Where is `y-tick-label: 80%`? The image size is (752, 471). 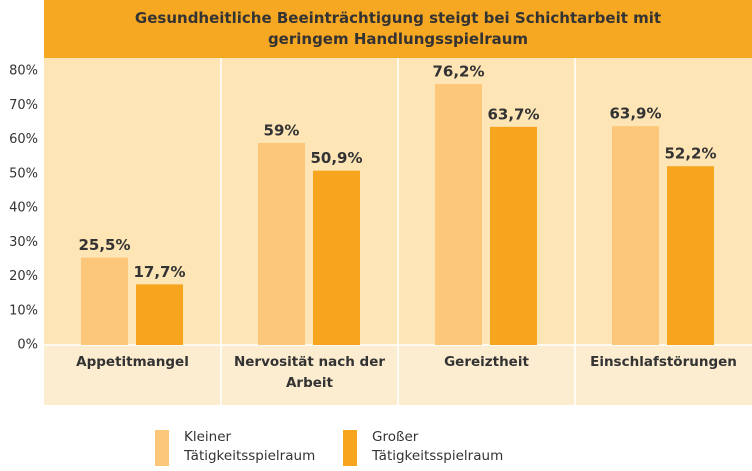 y-tick-label: 80% is located at coordinates (23, 71).